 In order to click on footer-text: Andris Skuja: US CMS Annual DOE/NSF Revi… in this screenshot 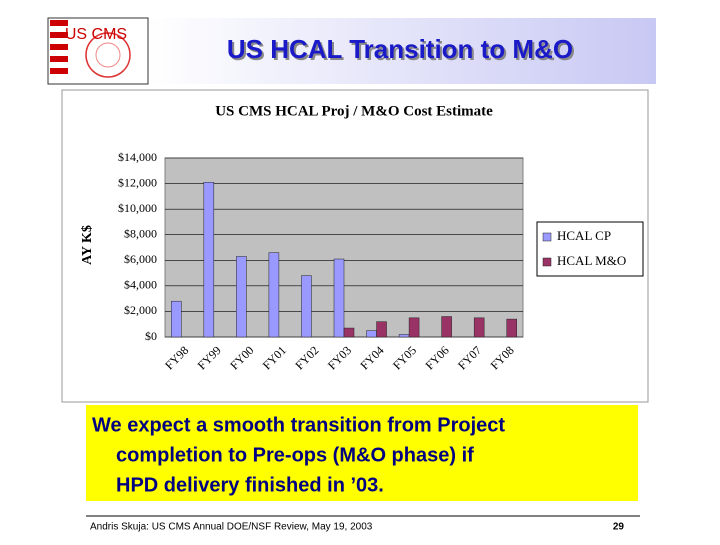, I will do `click(231, 527)`.